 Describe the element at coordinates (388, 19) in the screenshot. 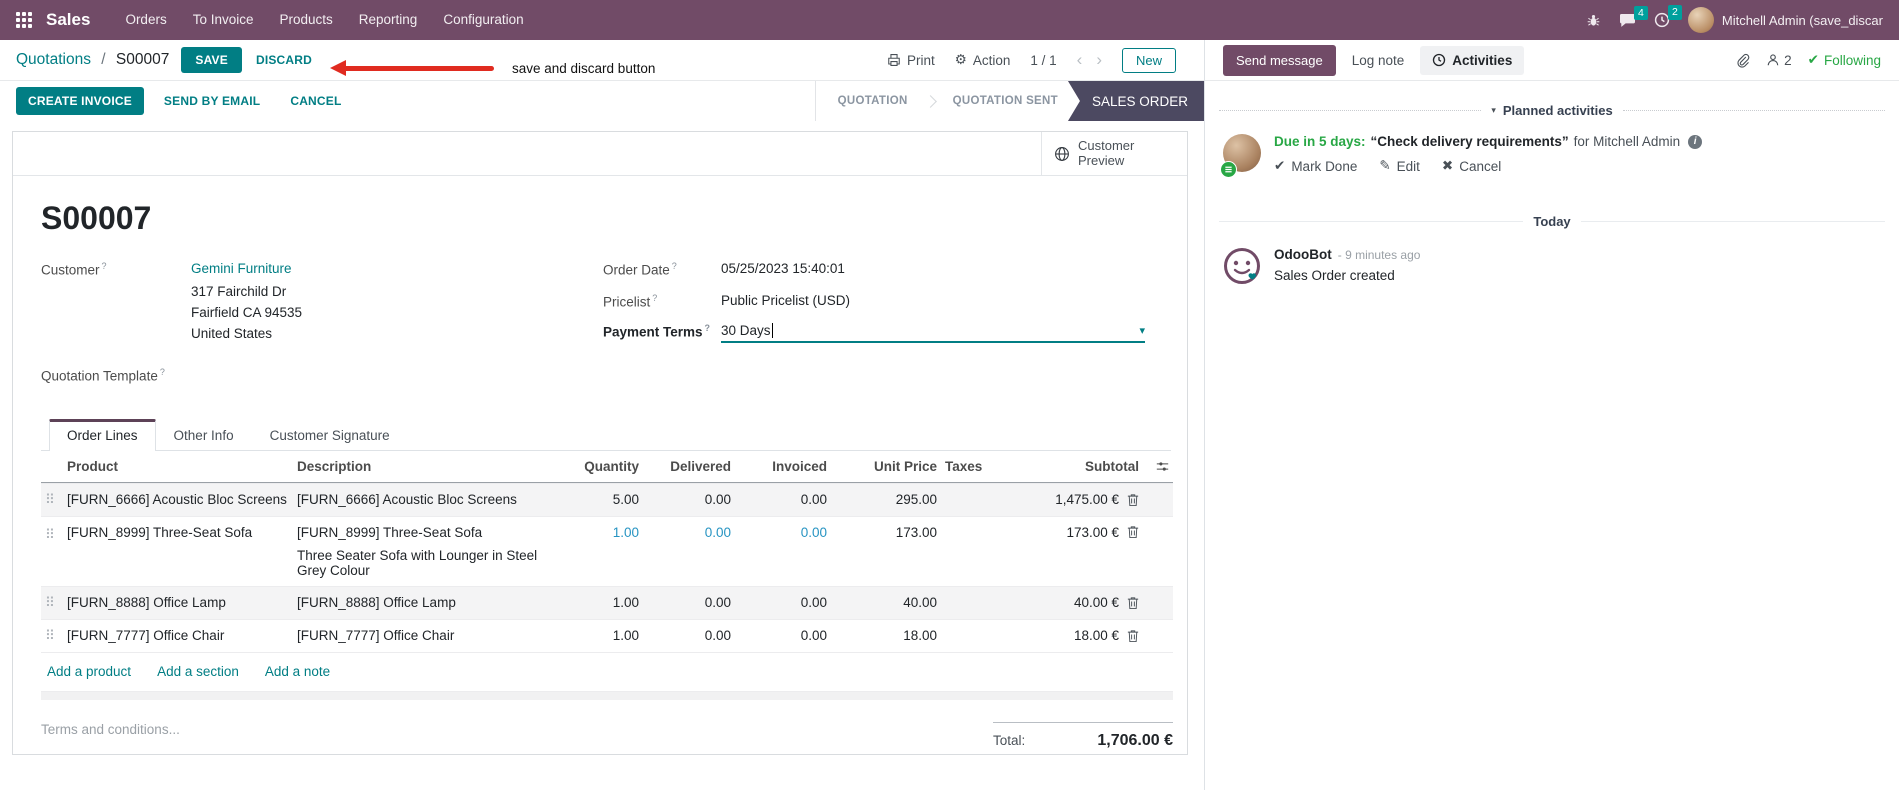

I see `menu-reporting: Reporting` at that location.